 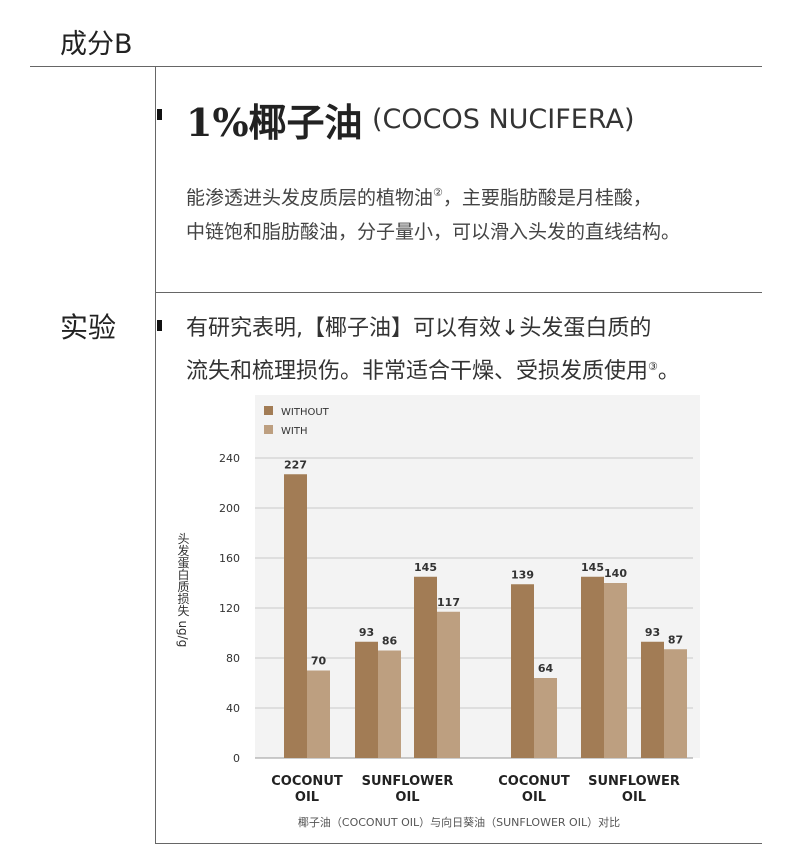 I want to click on note: ②, so click(x=438, y=192).